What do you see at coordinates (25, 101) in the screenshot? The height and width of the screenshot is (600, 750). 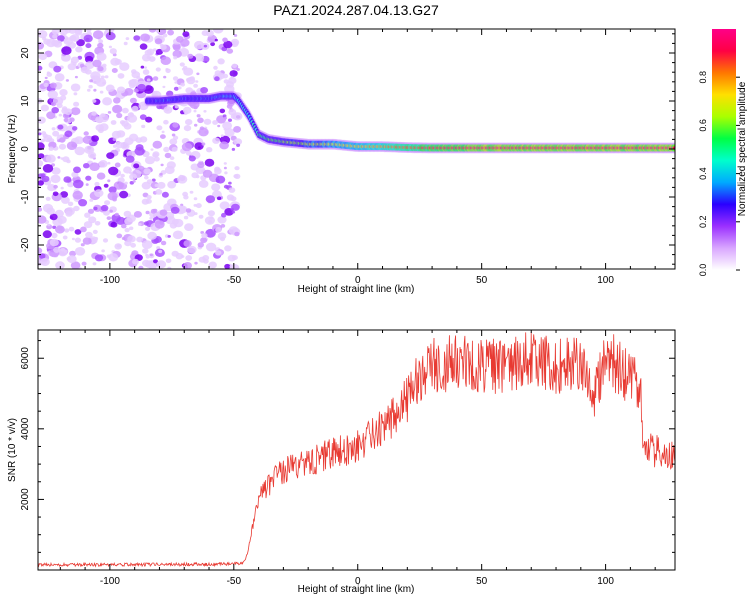 I see `y-tick-label: 10` at bounding box center [25, 101].